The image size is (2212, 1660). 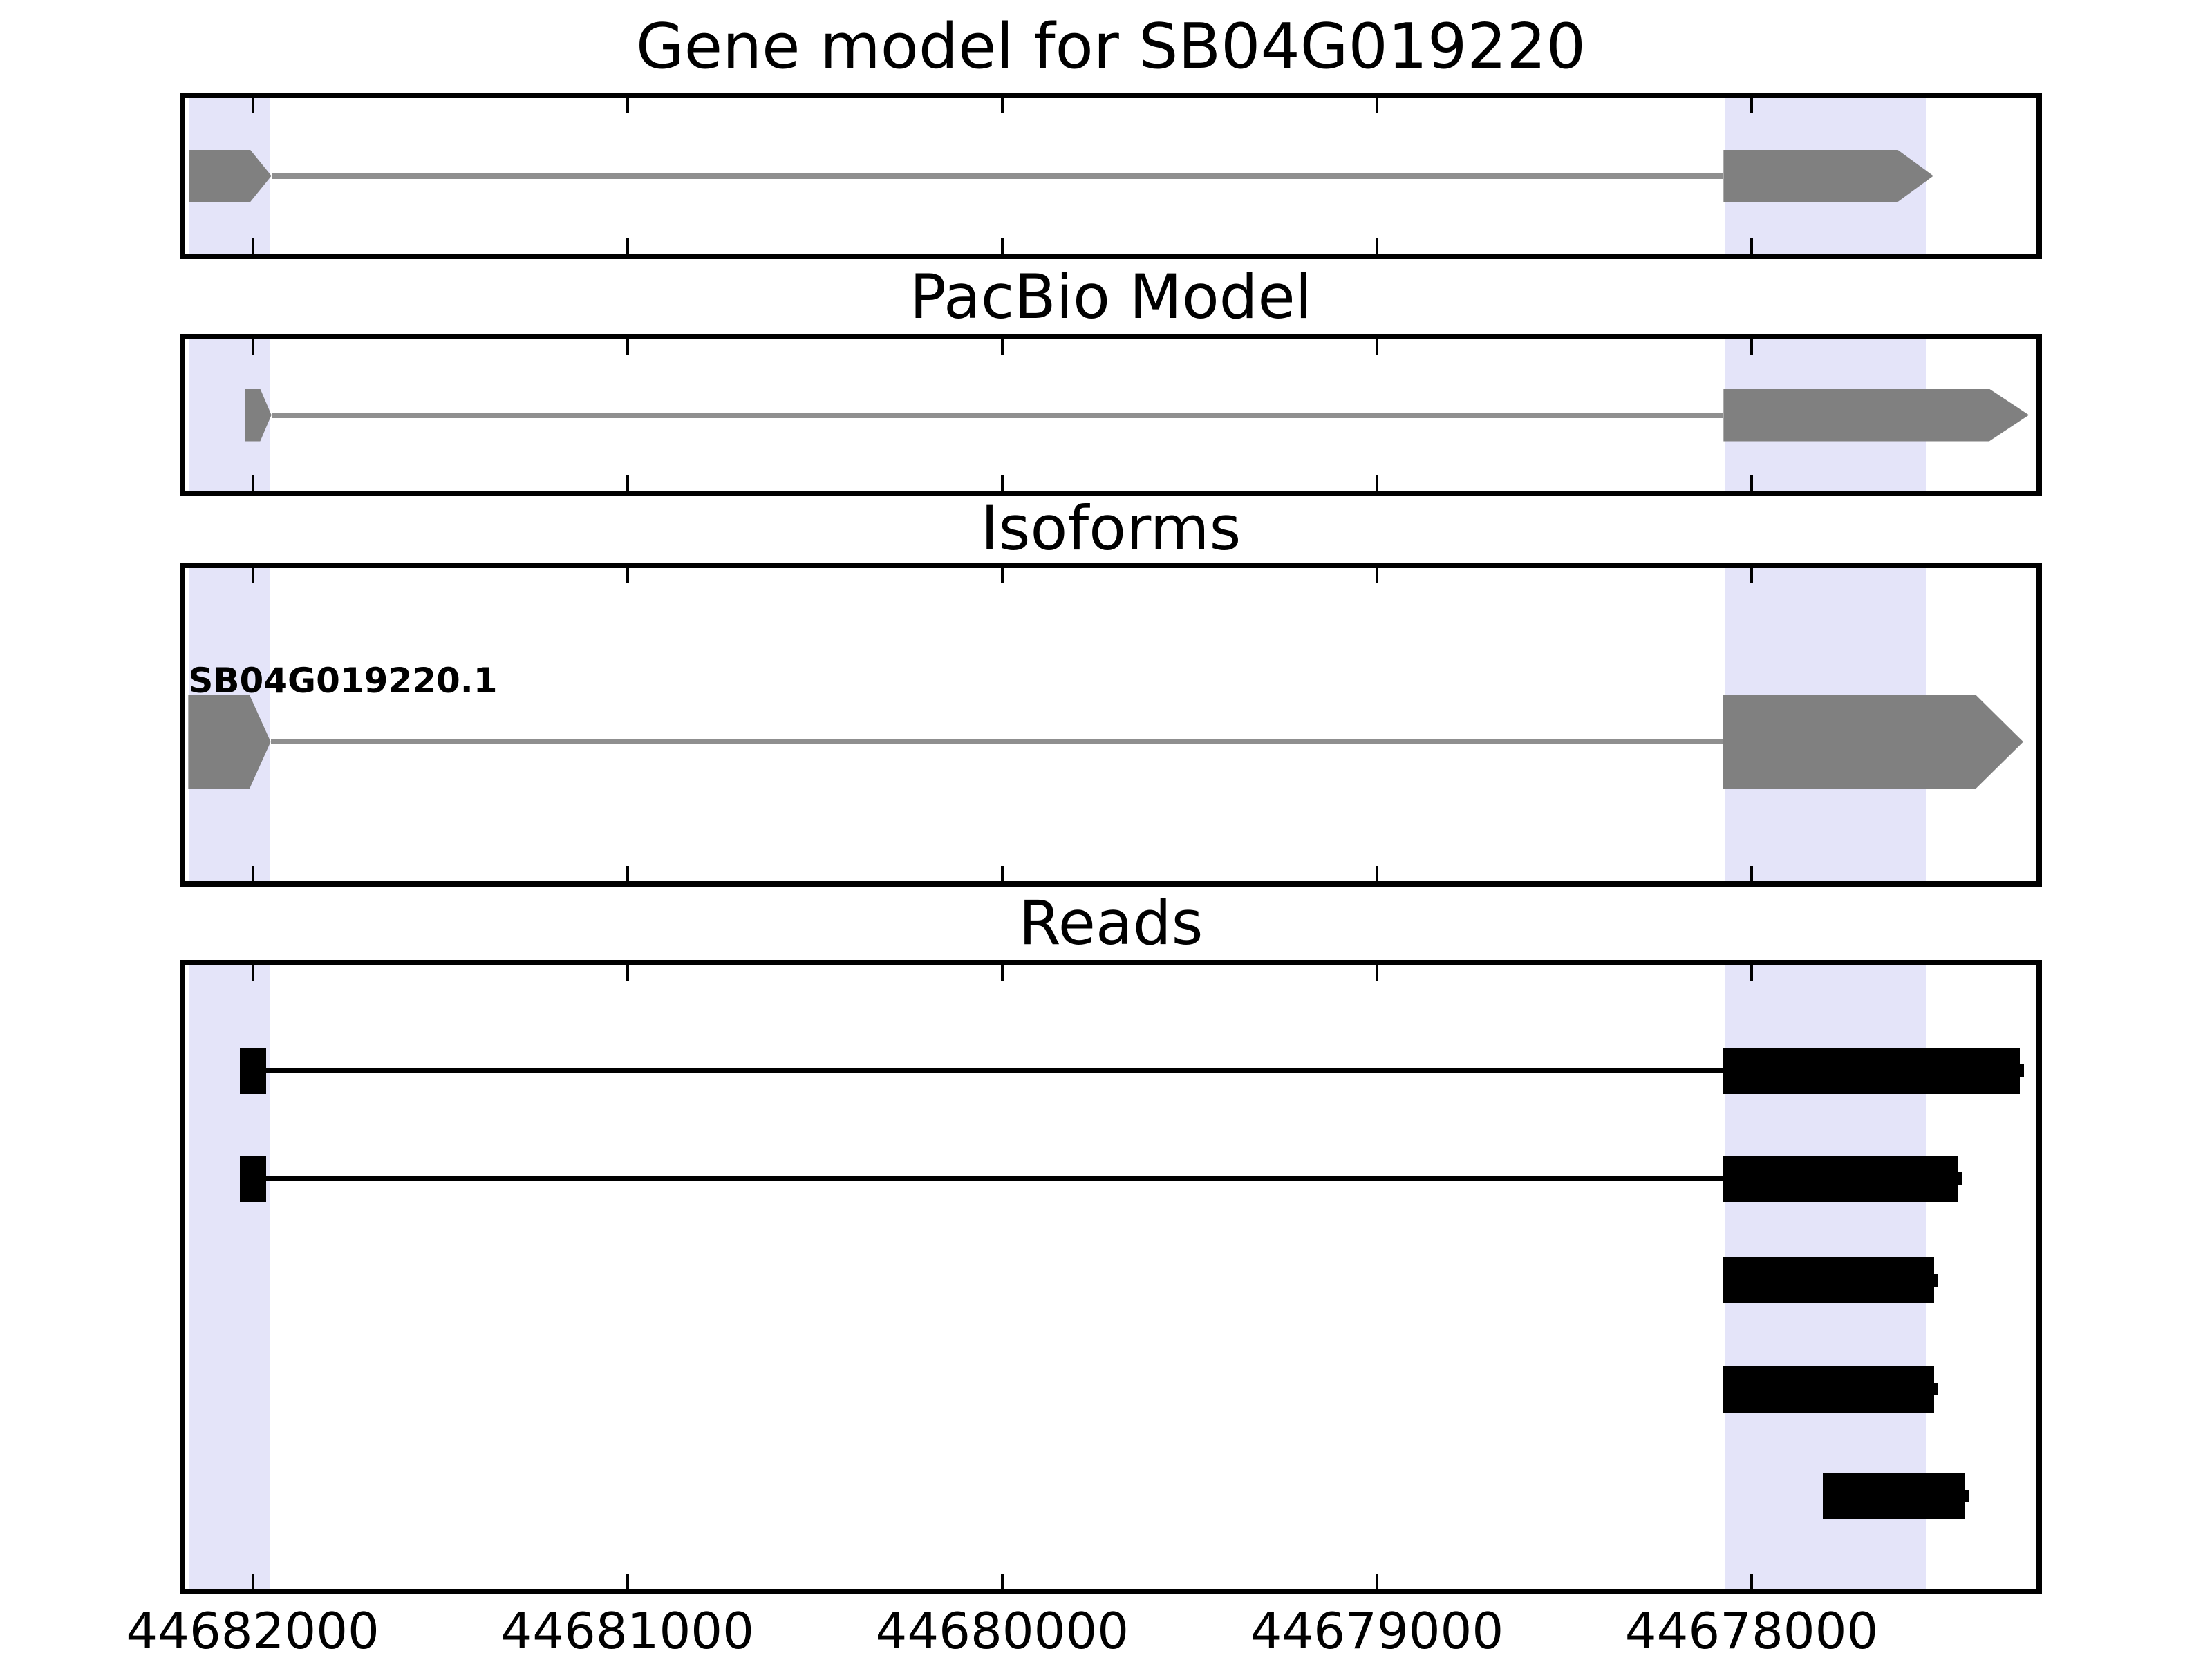 I want to click on x-tick-label: 44681000, so click(x=627, y=1631).